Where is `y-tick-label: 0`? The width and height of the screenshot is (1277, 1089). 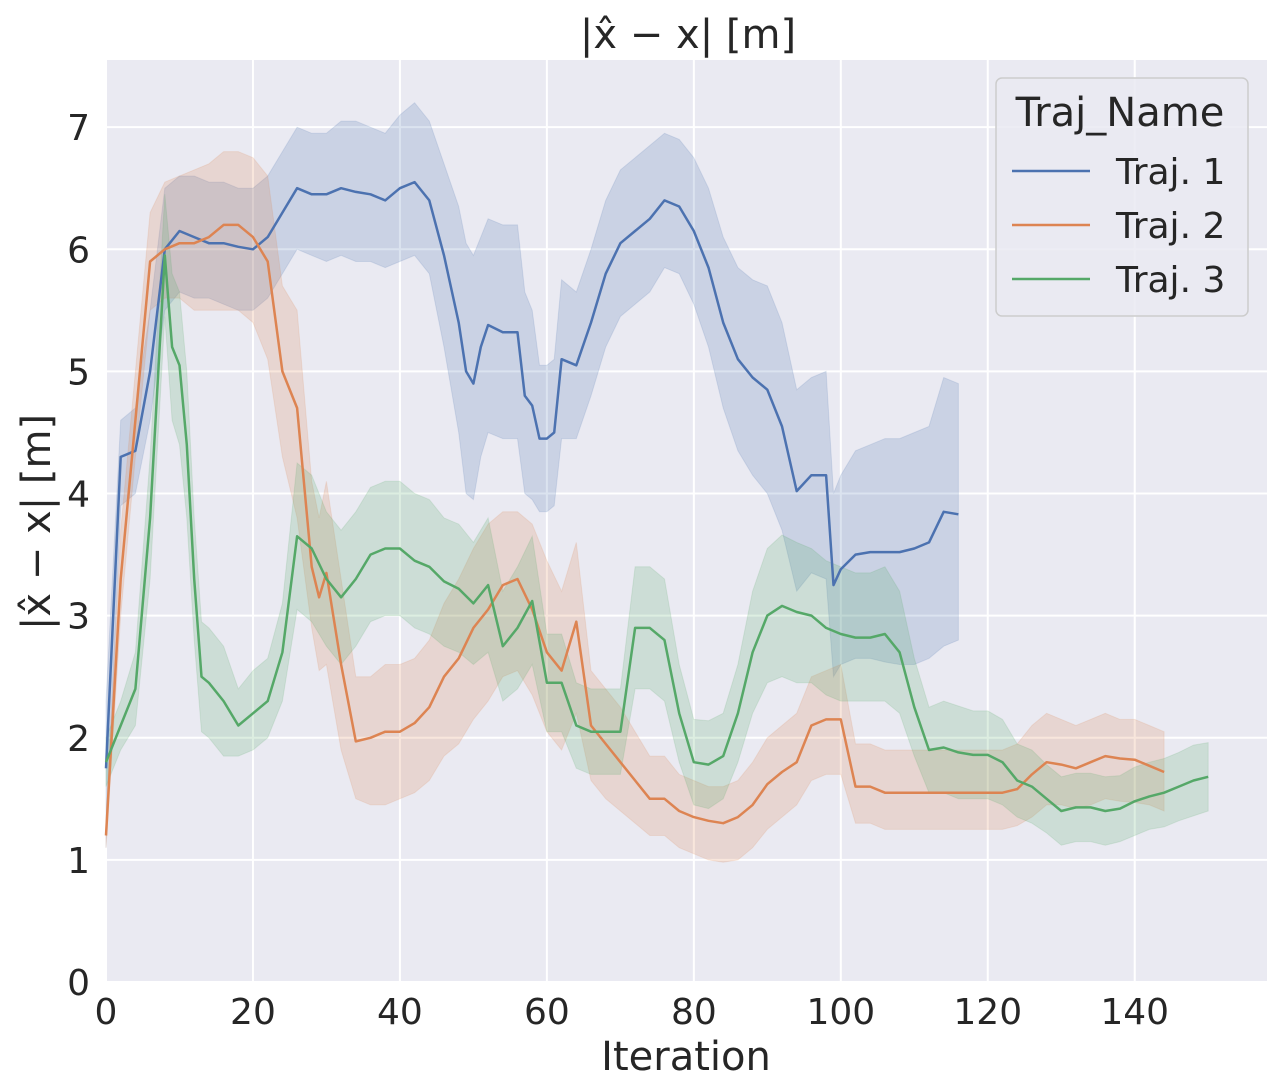
y-tick-label: 0 is located at coordinates (78, 983).